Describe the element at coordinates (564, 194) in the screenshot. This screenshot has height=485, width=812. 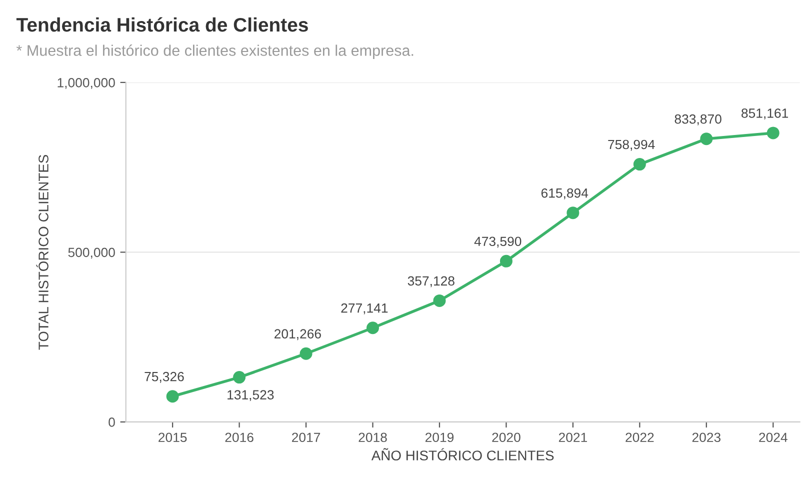
I see `data-label: 615,894` at that location.